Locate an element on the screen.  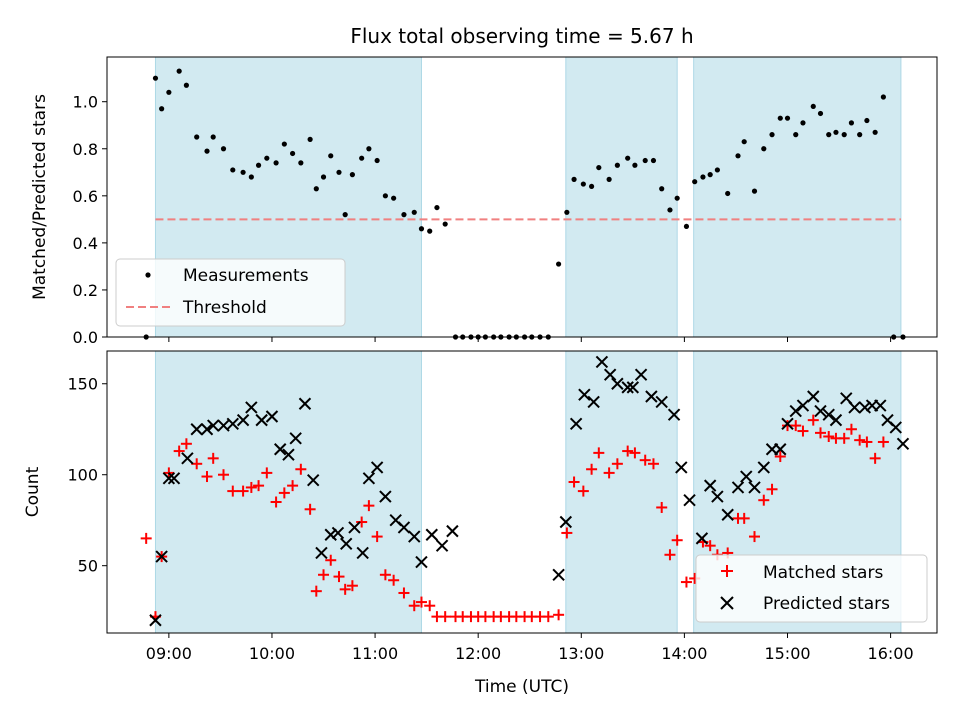
ratio-y-axis: 0.0 0.2 0.4 0.6 0.8 1.0 is located at coordinates (90, 220).